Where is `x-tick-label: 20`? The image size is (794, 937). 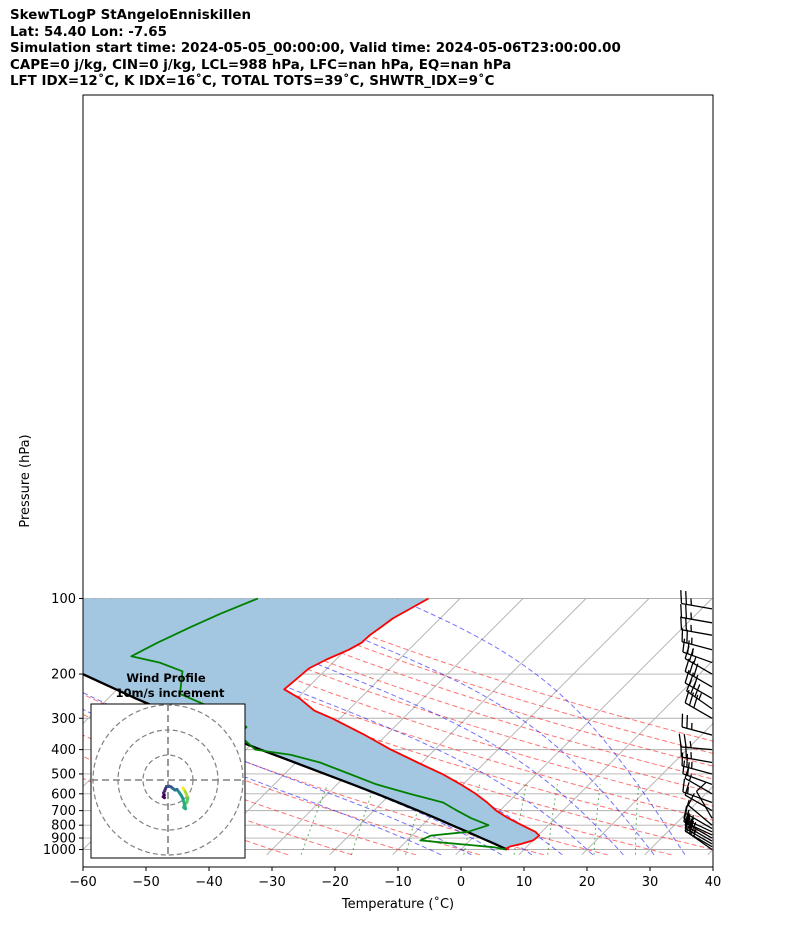
x-tick-label: 20 is located at coordinates (587, 882).